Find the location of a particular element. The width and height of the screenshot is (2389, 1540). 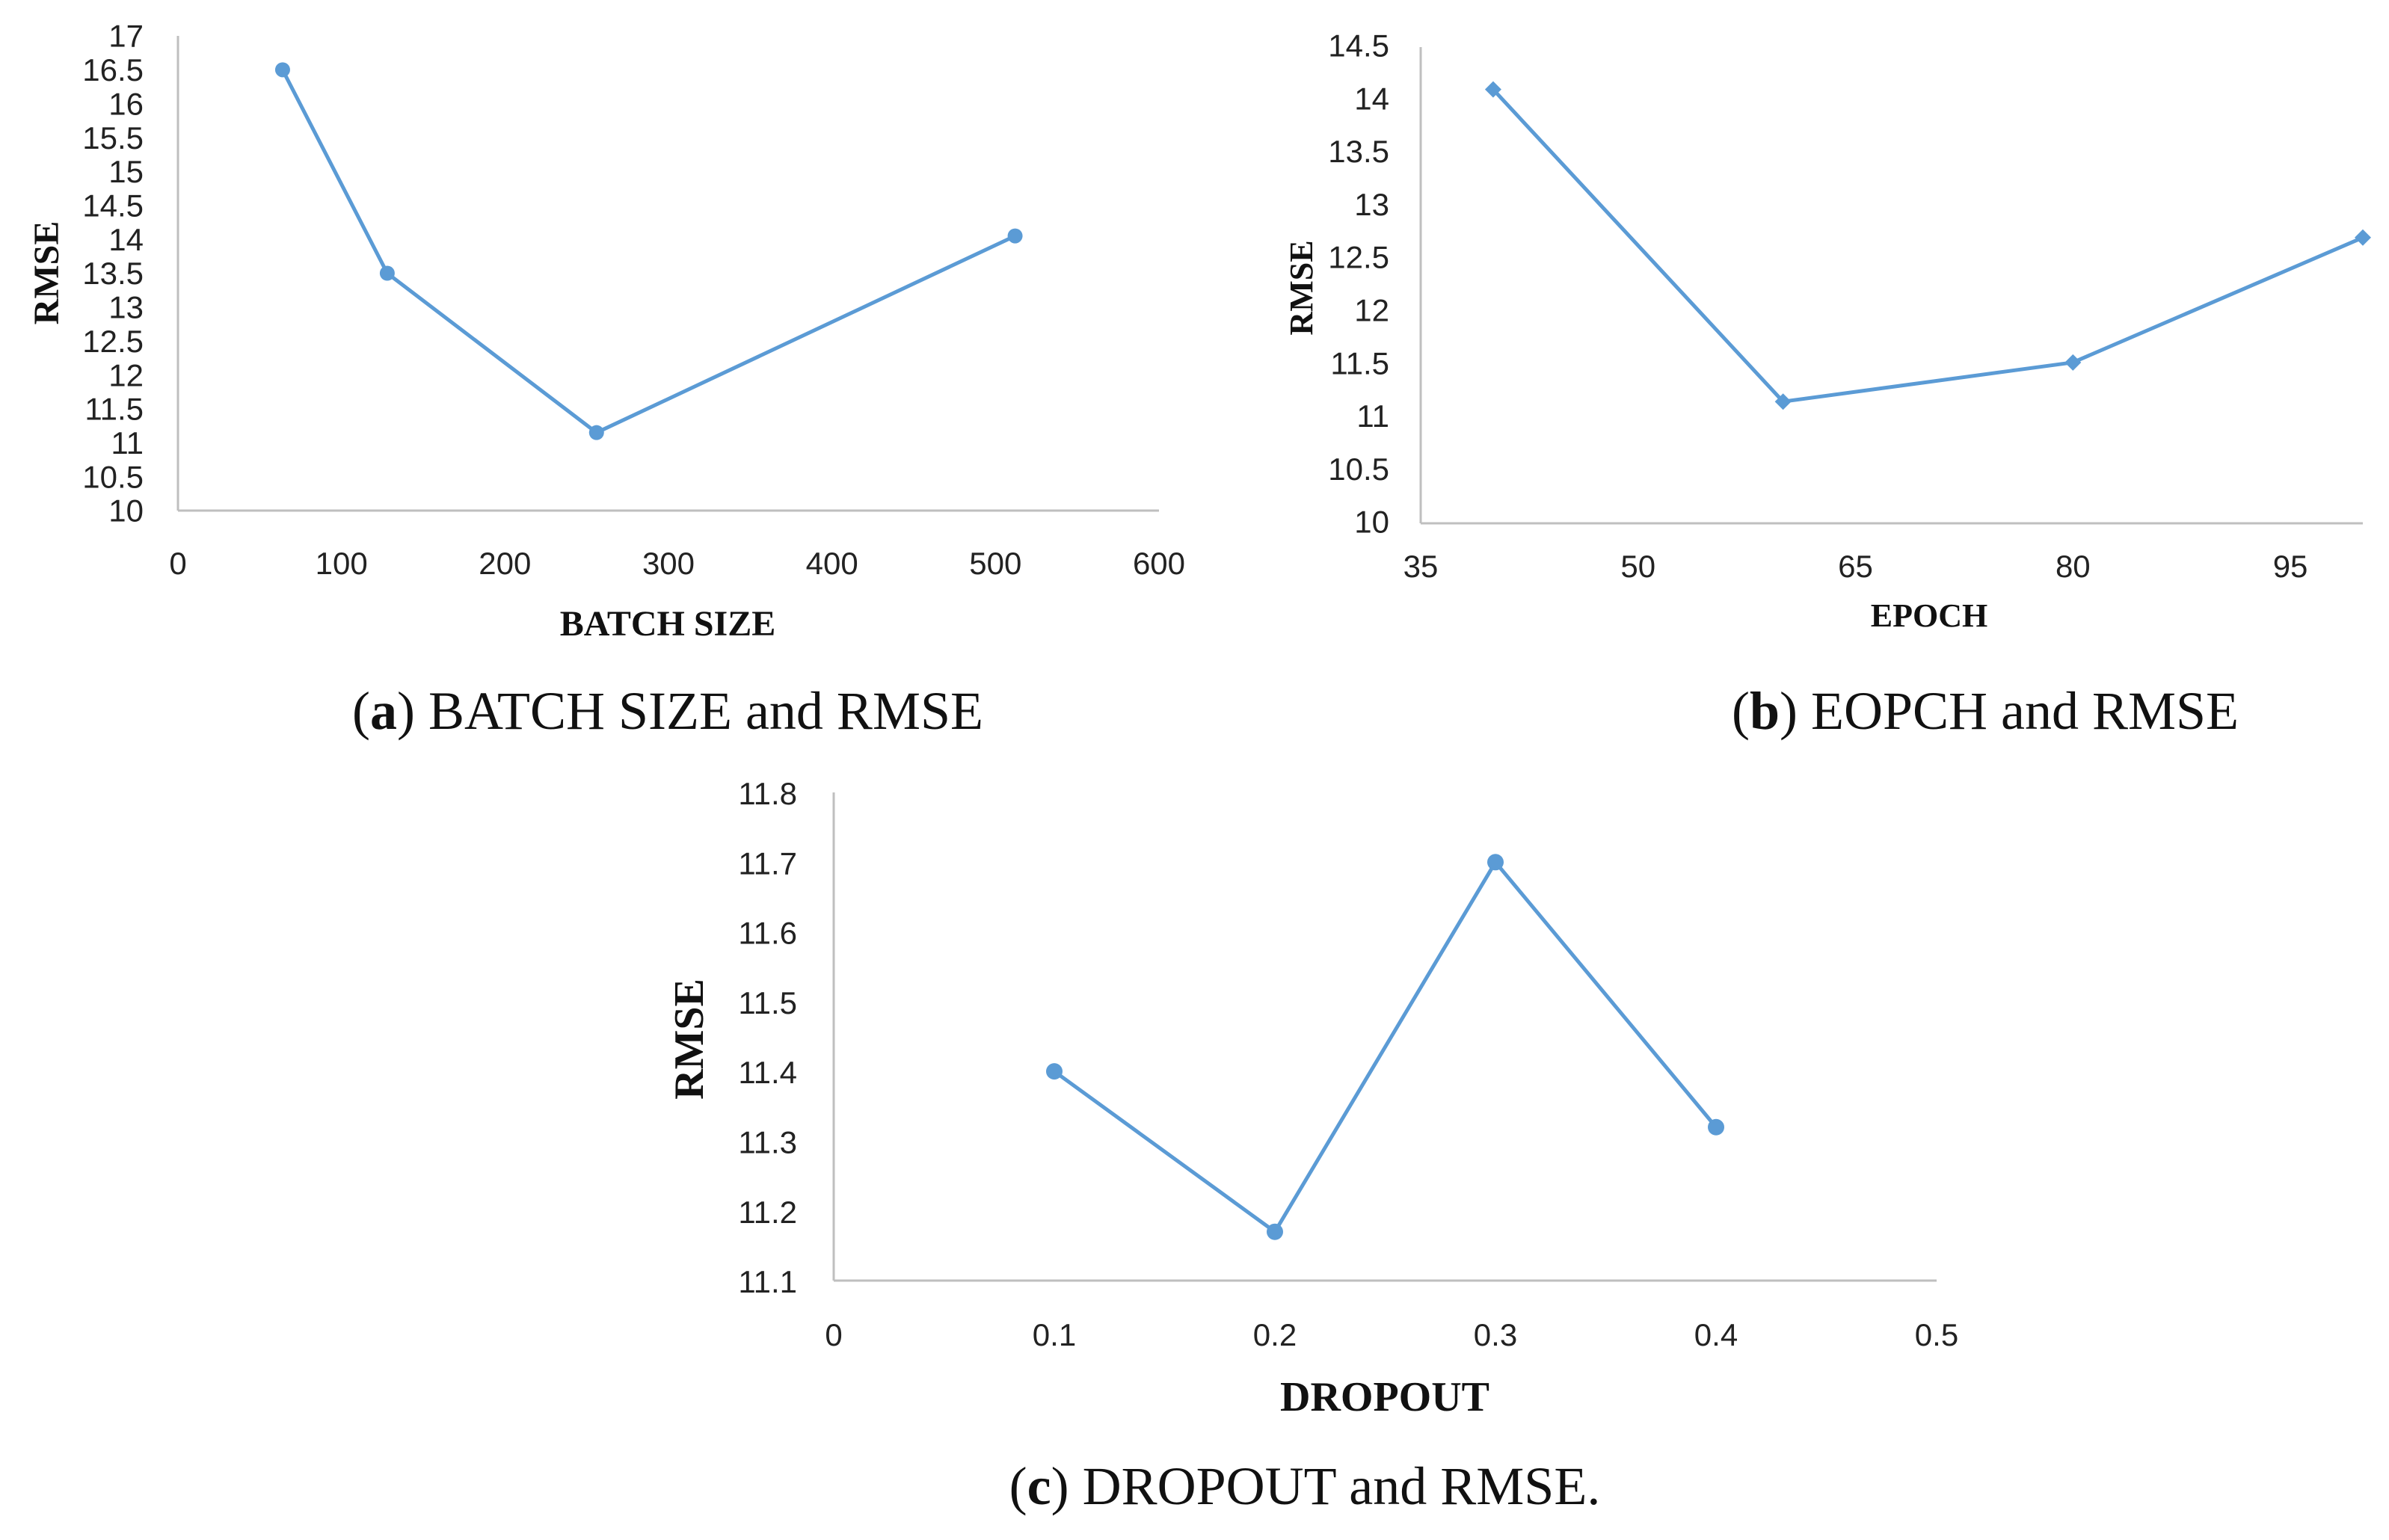

panel-a-x-tick-label: 500 is located at coordinates (995, 563).